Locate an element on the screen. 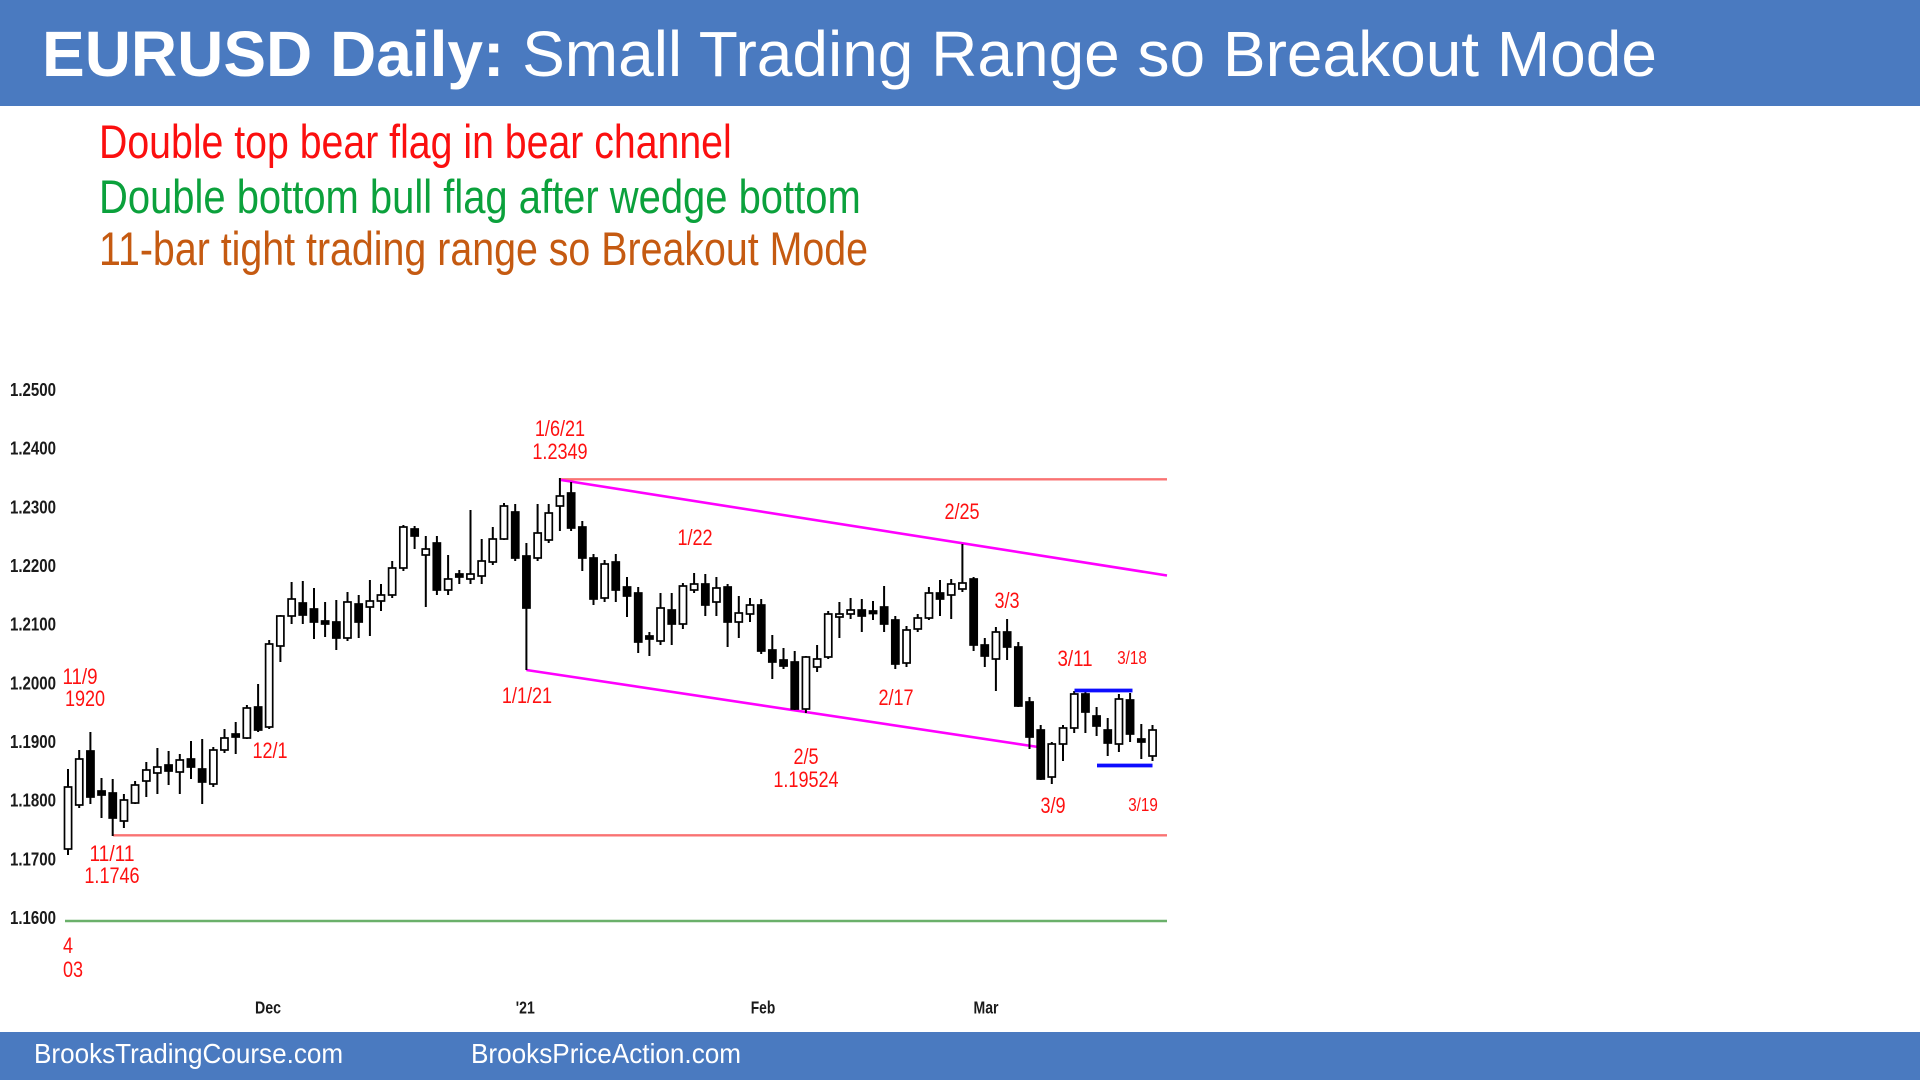 This screenshot has height=1080, width=1920. svg-text: 1.2000 is located at coordinates (33, 682).